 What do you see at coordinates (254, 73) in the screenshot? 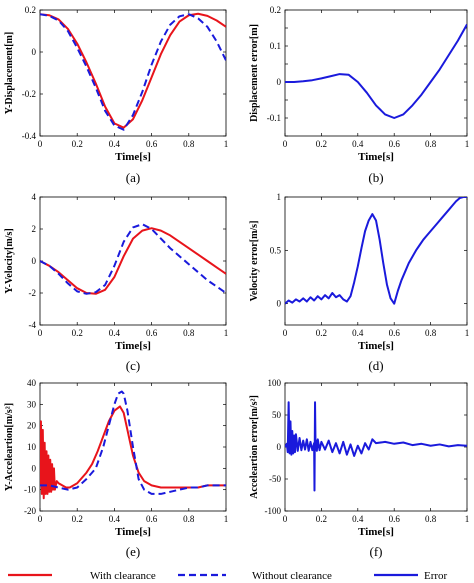
I see `y-axis-label: Displacement error[m]` at bounding box center [254, 73].